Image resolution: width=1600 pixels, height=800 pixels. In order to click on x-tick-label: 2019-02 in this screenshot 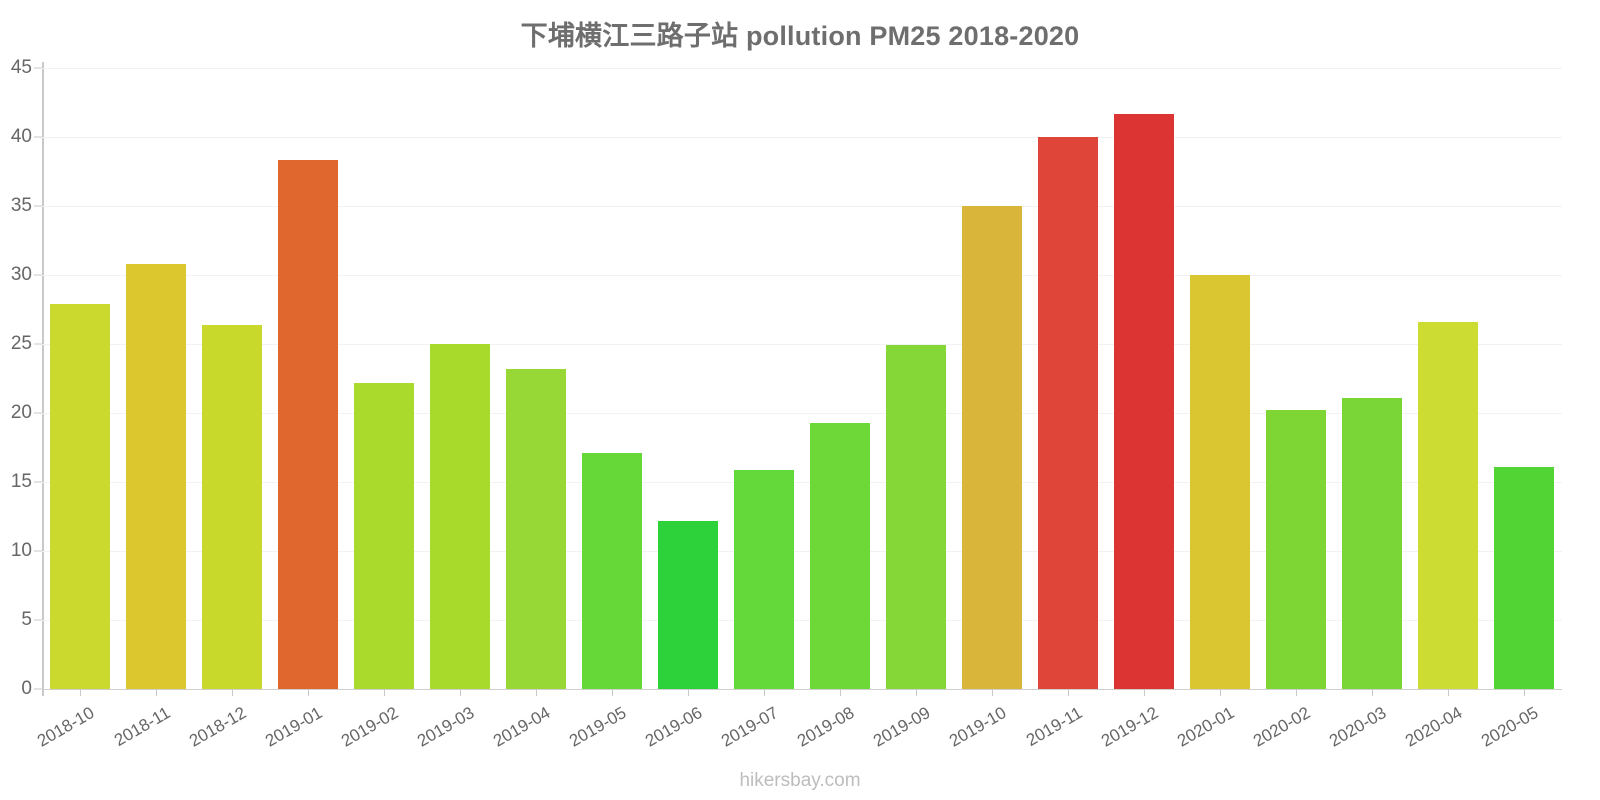, I will do `click(369, 727)`.